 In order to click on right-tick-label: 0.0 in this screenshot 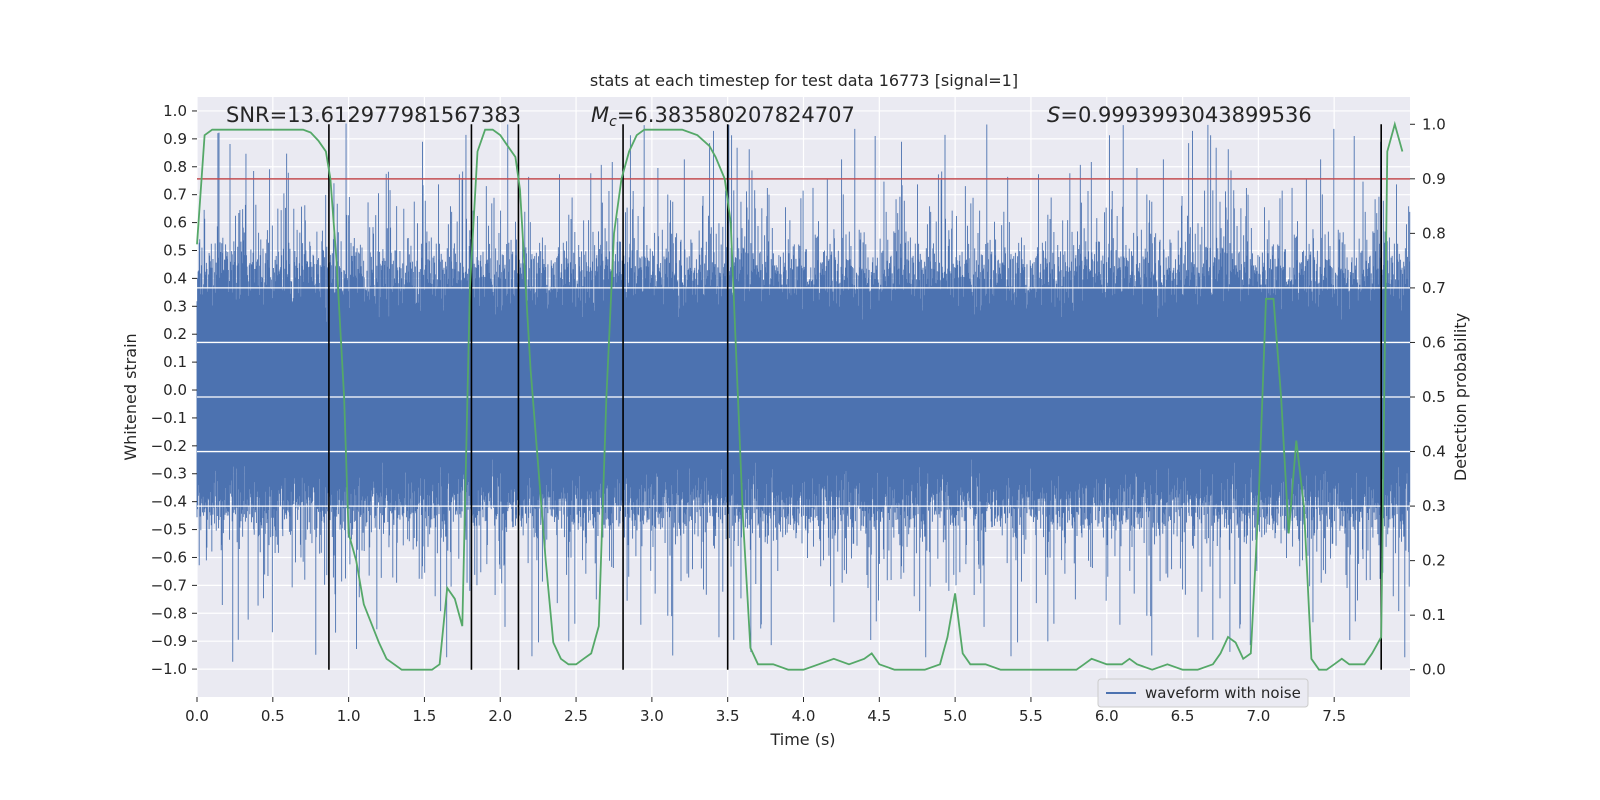, I will do `click(1434, 670)`.